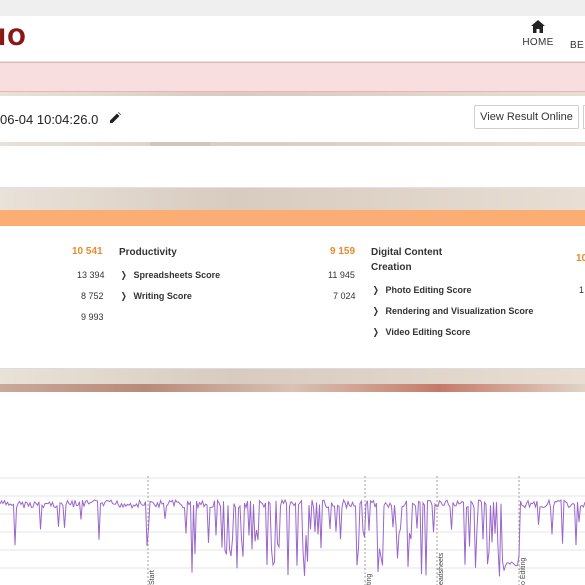 This screenshot has width=585, height=585. What do you see at coordinates (92, 317) in the screenshot?
I see `left-subscore-3: 9 993` at bounding box center [92, 317].